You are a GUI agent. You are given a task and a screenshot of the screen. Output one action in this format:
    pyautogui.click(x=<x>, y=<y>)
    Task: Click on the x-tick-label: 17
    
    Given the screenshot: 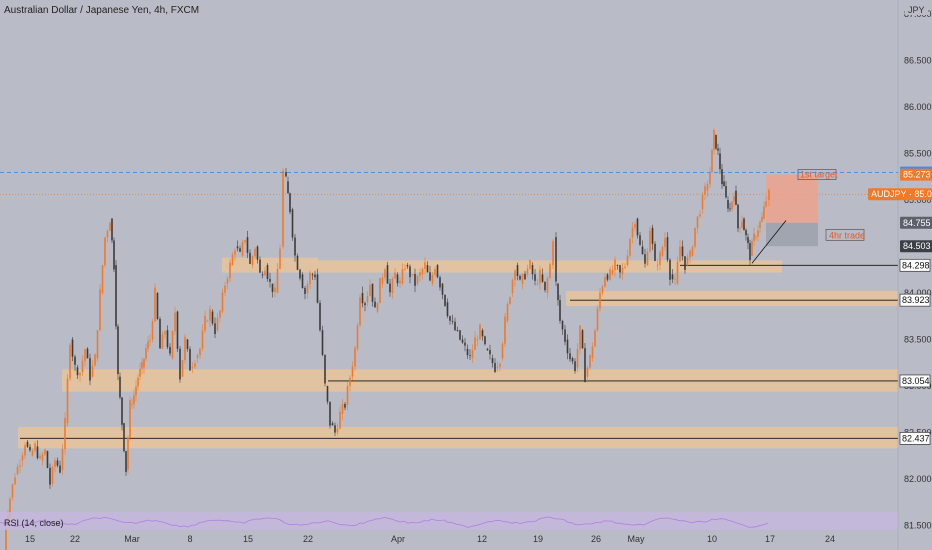 What is the action you would take?
    pyautogui.click(x=770, y=539)
    